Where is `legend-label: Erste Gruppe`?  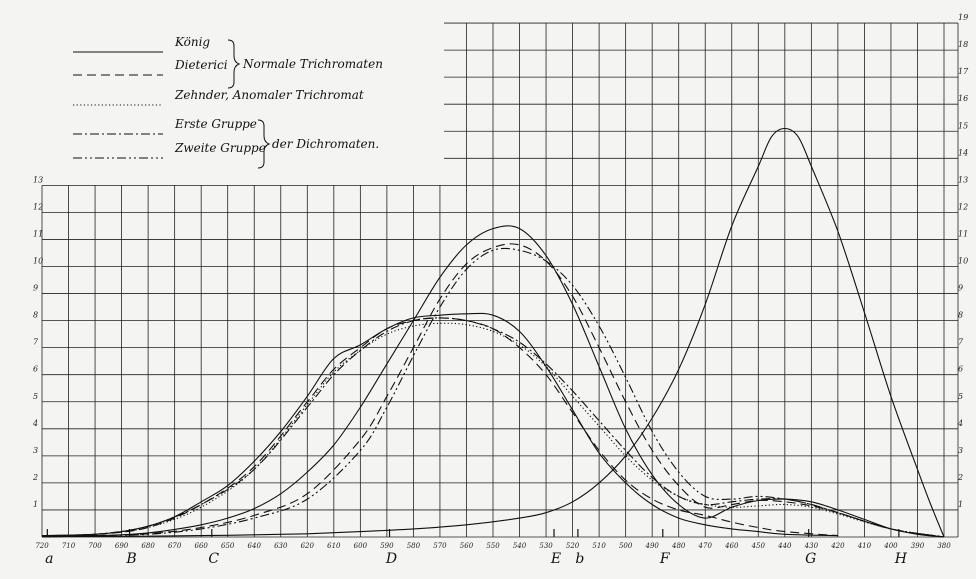 legend-label: Erste Gruppe is located at coordinates (215, 124).